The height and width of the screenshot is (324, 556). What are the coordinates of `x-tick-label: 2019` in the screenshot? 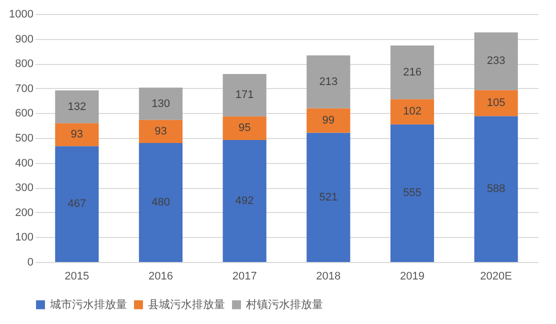 It's located at (412, 276).